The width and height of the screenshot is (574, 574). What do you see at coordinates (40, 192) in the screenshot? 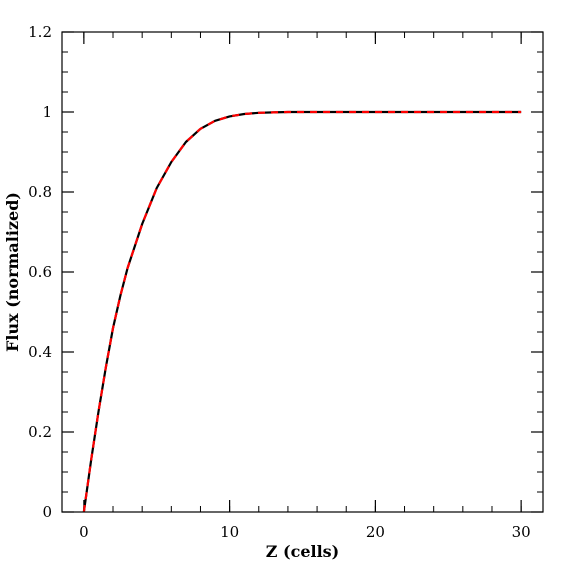
I see `y-tick-label: 0.8` at bounding box center [40, 192].